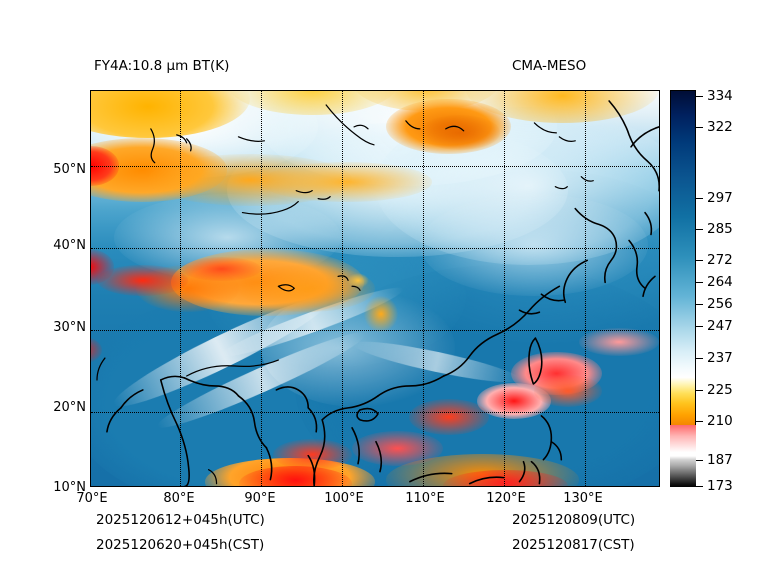  What do you see at coordinates (69, 327) in the screenshot?
I see `lat-label: 30°N` at bounding box center [69, 327].